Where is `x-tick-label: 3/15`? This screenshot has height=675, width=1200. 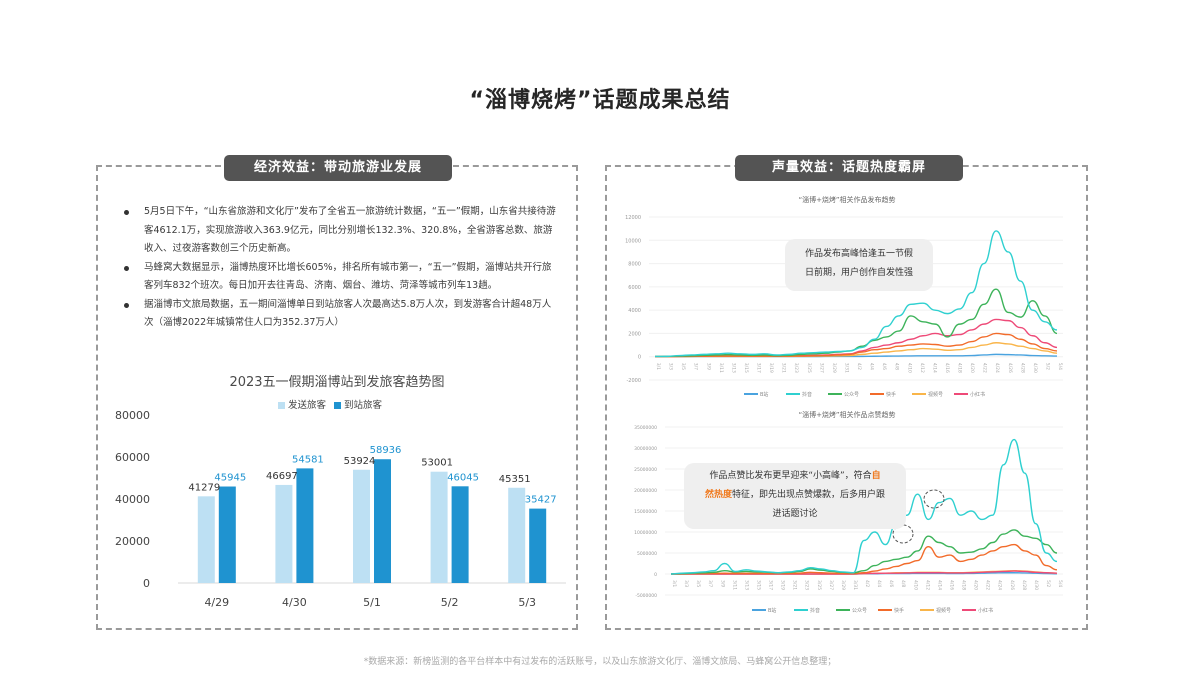
x-tick-label: 3/15 is located at coordinates (746, 368).